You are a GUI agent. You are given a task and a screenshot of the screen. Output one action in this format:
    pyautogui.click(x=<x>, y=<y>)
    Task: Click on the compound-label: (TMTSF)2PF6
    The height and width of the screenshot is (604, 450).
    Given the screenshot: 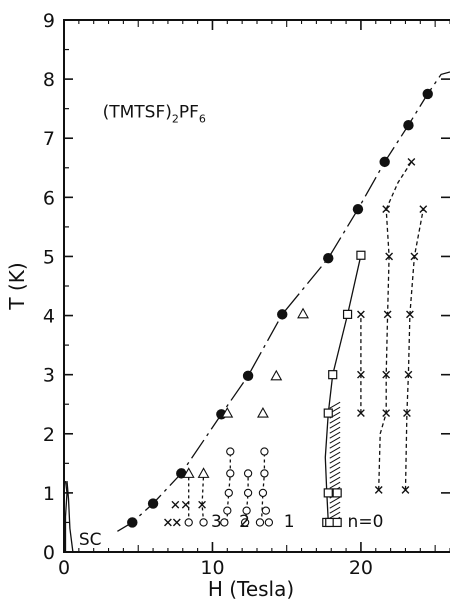 What is the action you would take?
    pyautogui.click(x=154, y=114)
    